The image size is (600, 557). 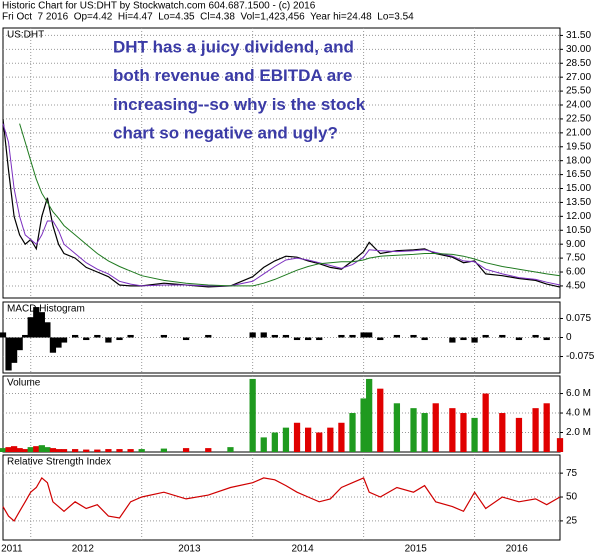 What do you see at coordinates (83, 549) in the screenshot?
I see `x-tick-label: 2012` at bounding box center [83, 549].